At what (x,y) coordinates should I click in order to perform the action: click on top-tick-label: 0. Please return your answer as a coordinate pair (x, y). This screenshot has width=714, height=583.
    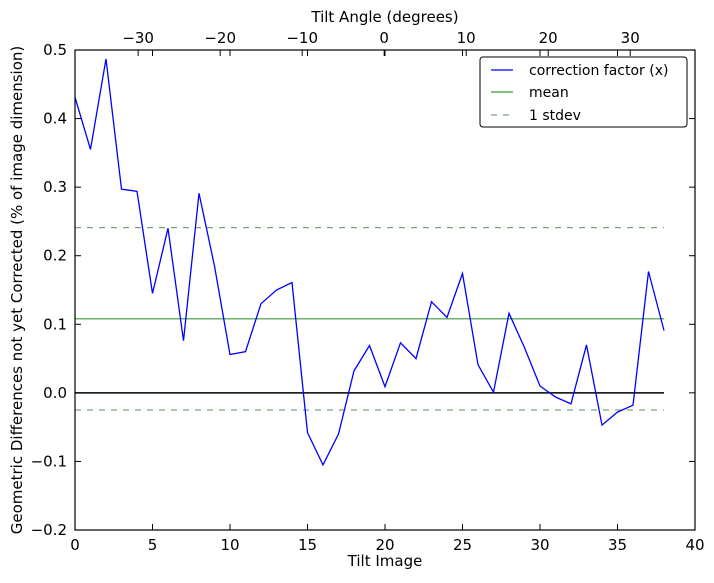
    Looking at the image, I should click on (384, 38).